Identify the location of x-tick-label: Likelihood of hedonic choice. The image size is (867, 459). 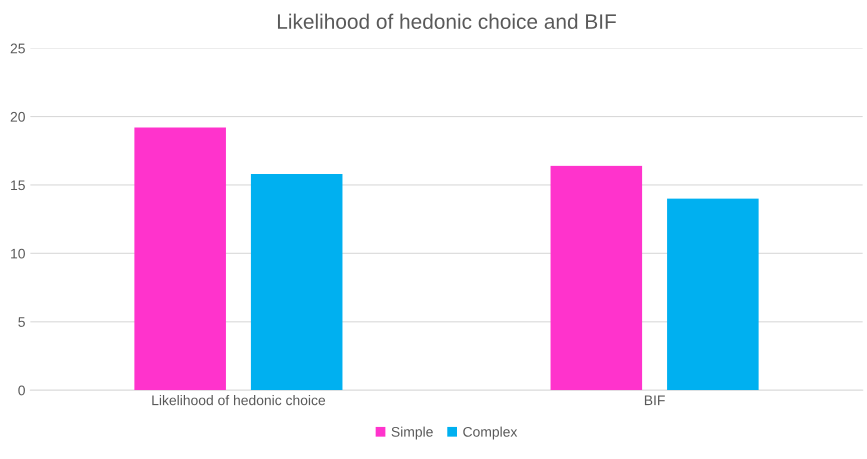
(239, 400).